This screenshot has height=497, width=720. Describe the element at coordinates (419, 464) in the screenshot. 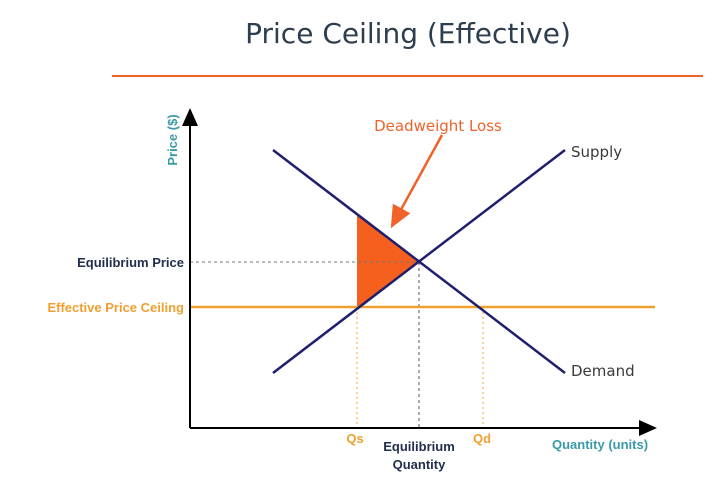

I see `equilibrium-quantity-label-line2: Quantity` at that location.